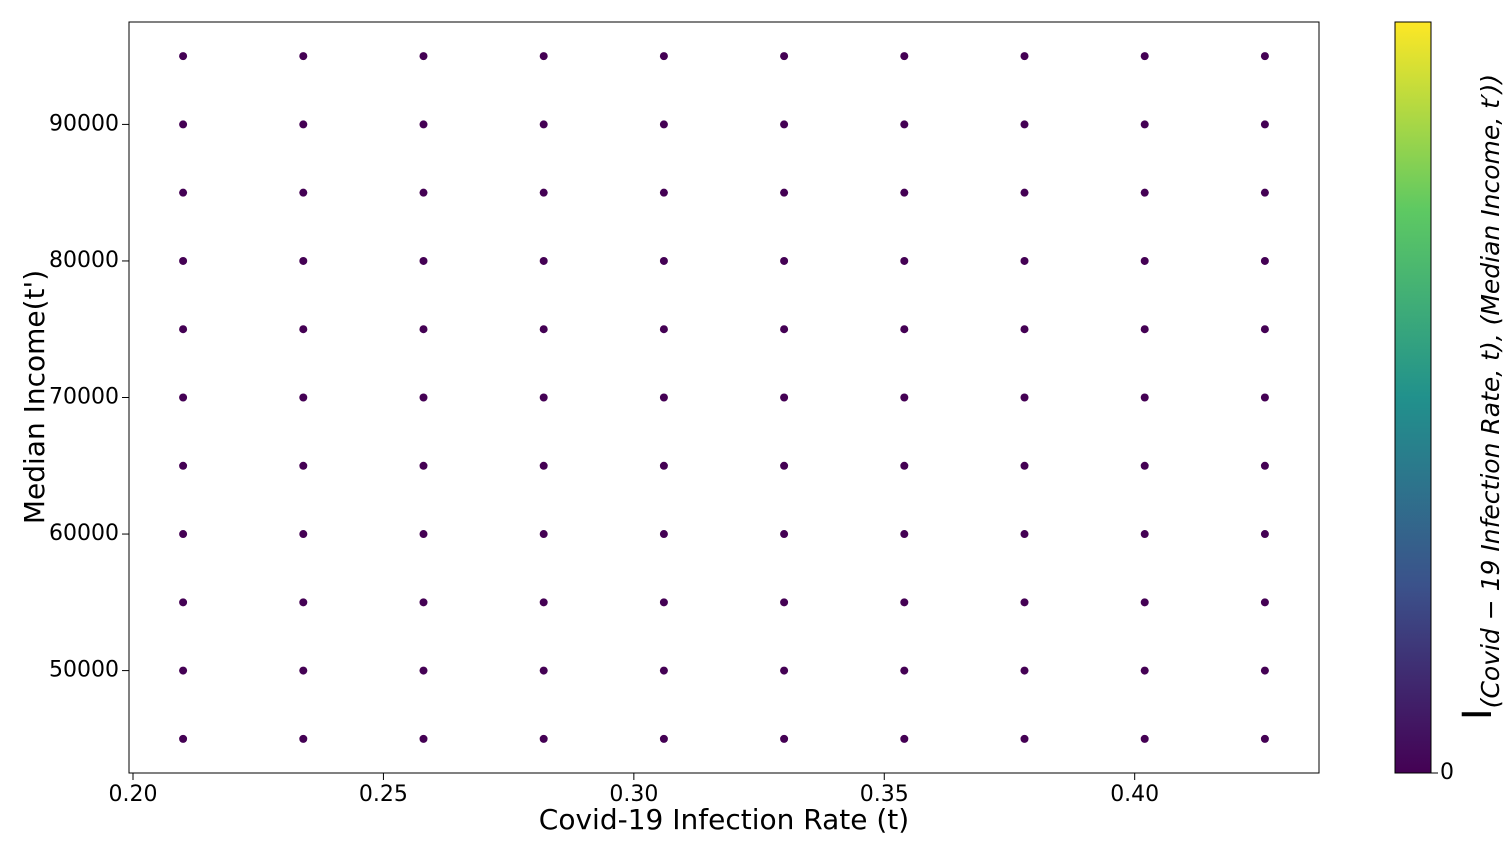 This screenshot has height=851, width=1505. What do you see at coordinates (84, 397) in the screenshot?
I see `y-tick-label: 70000` at bounding box center [84, 397].